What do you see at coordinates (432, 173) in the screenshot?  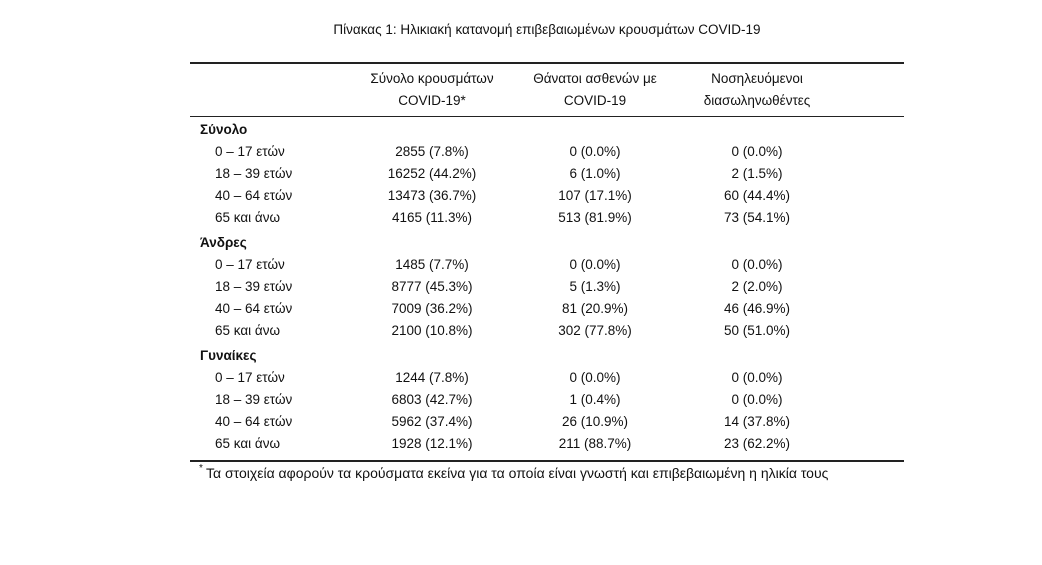 I see `cell: 16252 (44.2%)` at bounding box center [432, 173].